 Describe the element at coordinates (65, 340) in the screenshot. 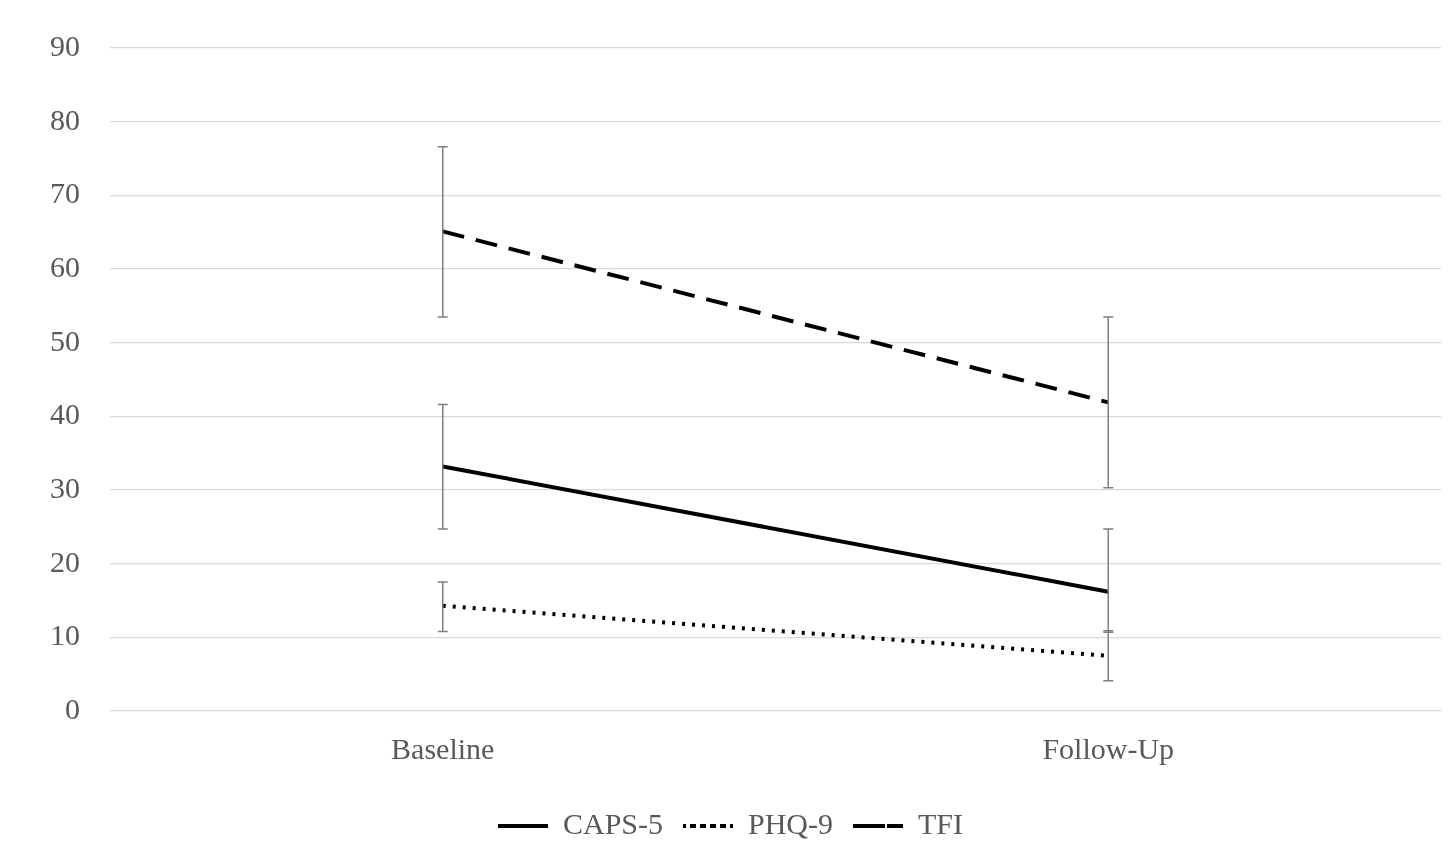

I see `y-tick-label: 50` at that location.